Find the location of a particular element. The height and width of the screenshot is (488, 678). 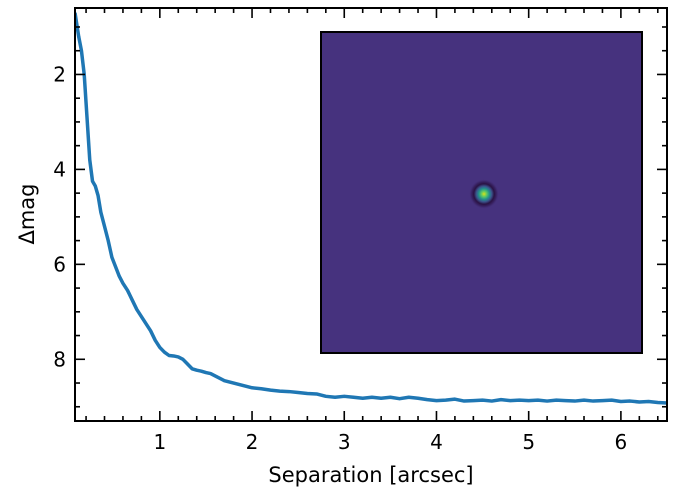

y-tick-label: 4 is located at coordinates (59, 169).